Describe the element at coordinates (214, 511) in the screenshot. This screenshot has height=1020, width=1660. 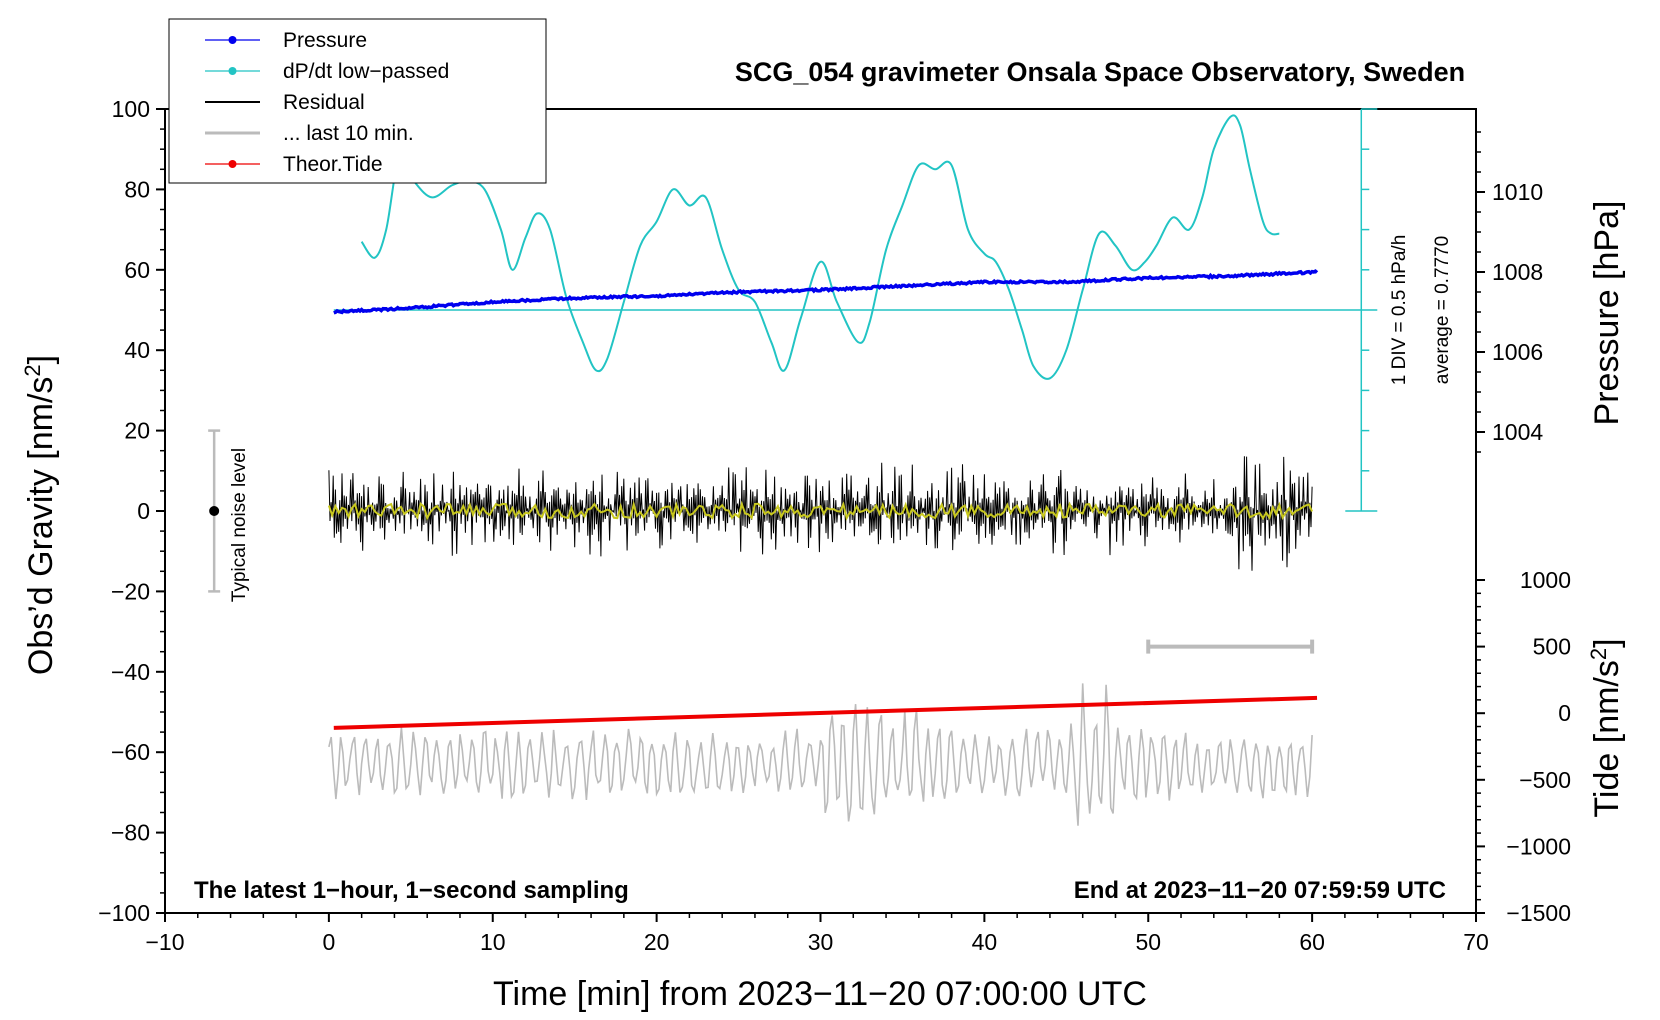
I see `noise-level-dot` at that location.